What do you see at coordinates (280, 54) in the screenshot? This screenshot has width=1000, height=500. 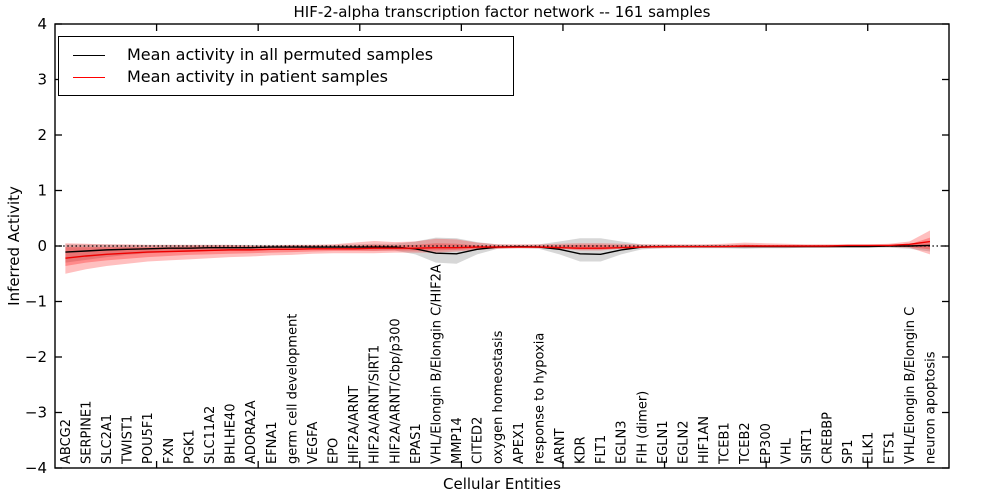 I see `legend-label-permuted: Mean activity in all permuted samples` at bounding box center [280, 54].